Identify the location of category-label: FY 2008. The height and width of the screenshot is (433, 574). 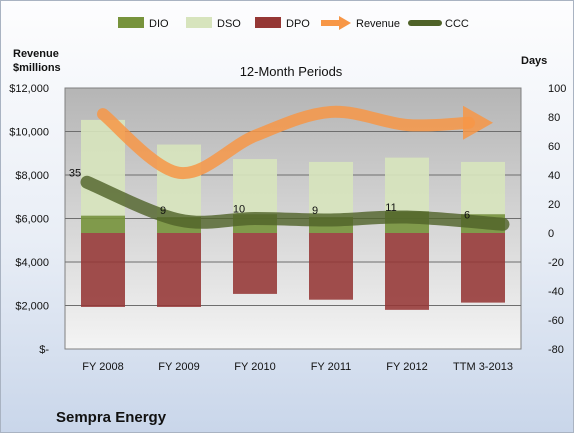
(102, 367).